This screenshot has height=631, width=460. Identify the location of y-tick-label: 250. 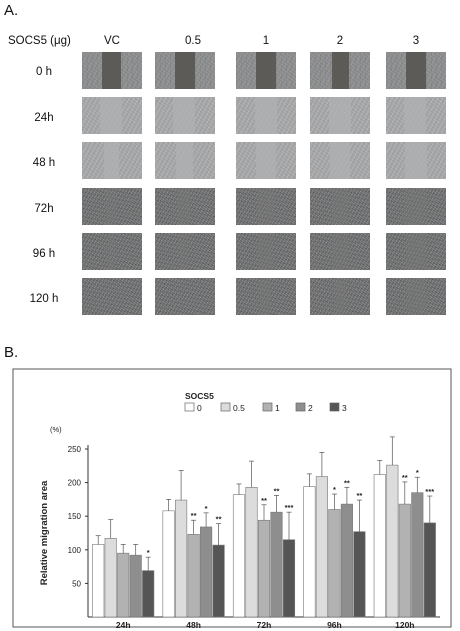
(75, 449).